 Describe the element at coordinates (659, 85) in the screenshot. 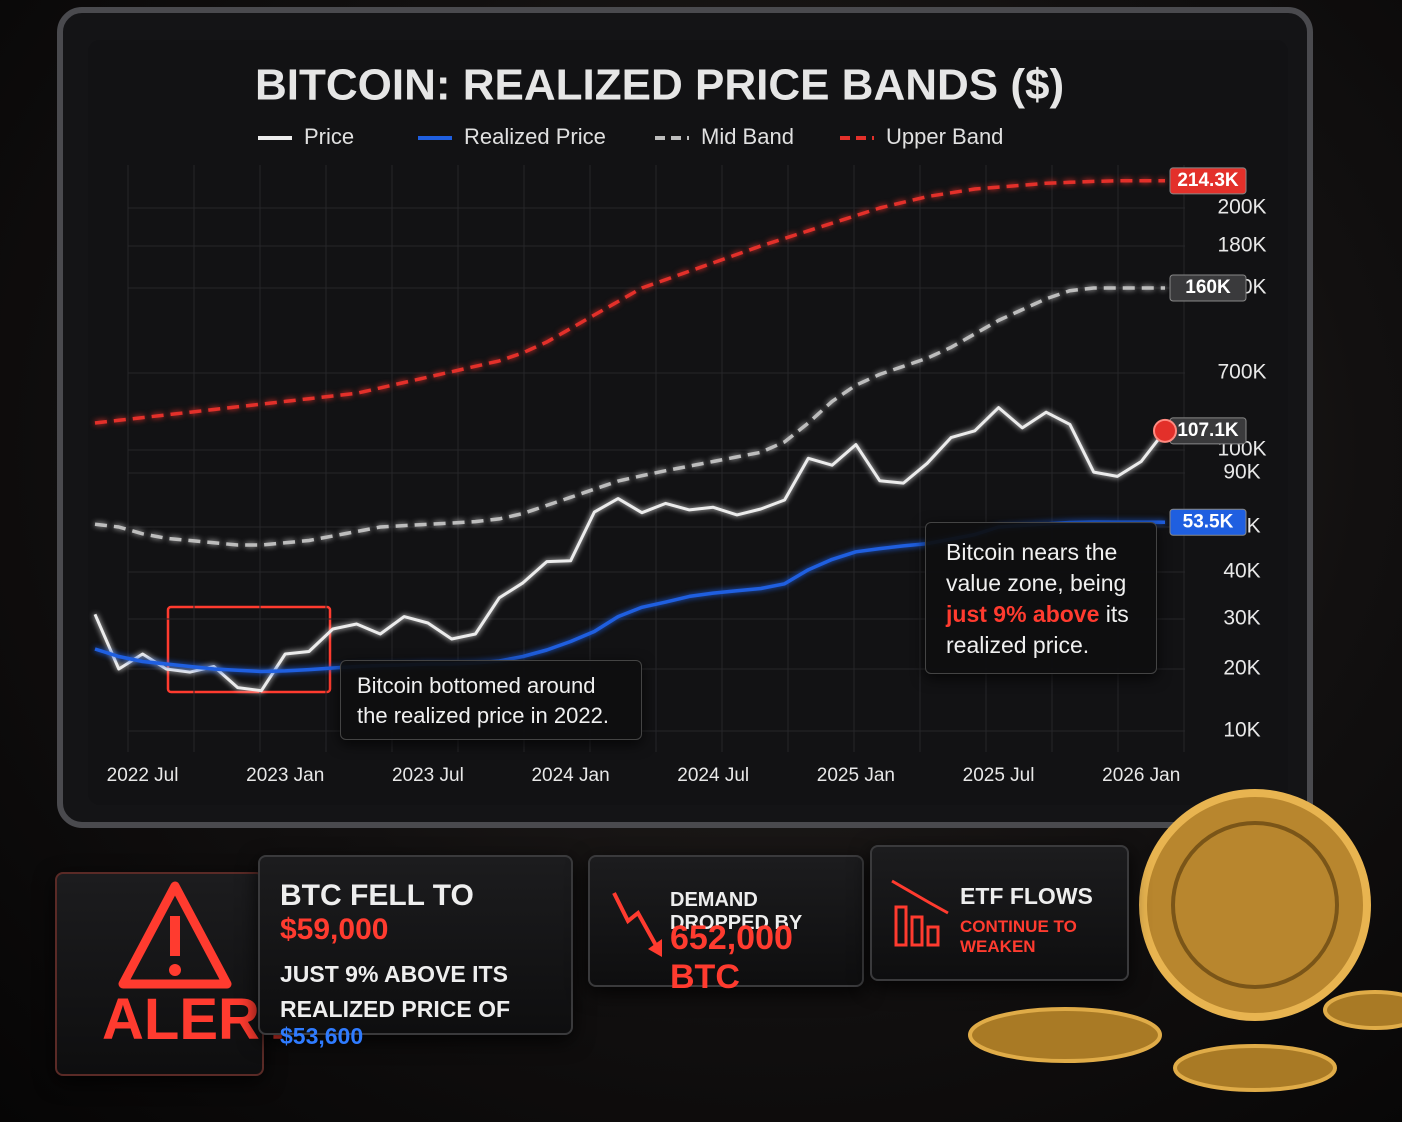

I see `chart-title: BITCOIN: REALIZED PRICE BANDS ($)` at that location.